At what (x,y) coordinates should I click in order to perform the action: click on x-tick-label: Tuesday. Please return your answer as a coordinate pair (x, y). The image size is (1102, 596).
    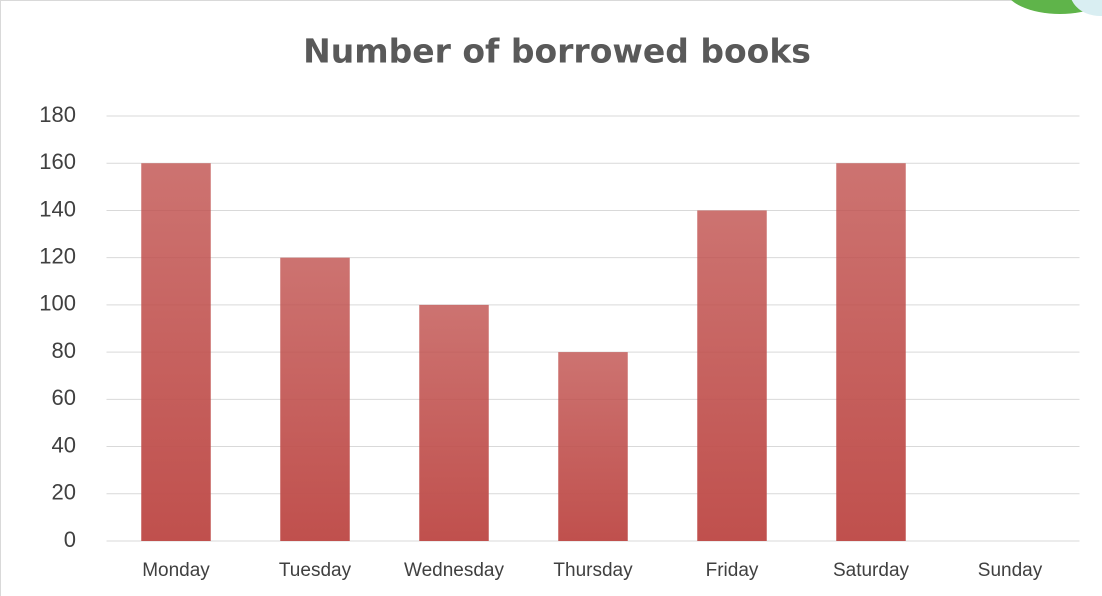
    Looking at the image, I should click on (315, 570).